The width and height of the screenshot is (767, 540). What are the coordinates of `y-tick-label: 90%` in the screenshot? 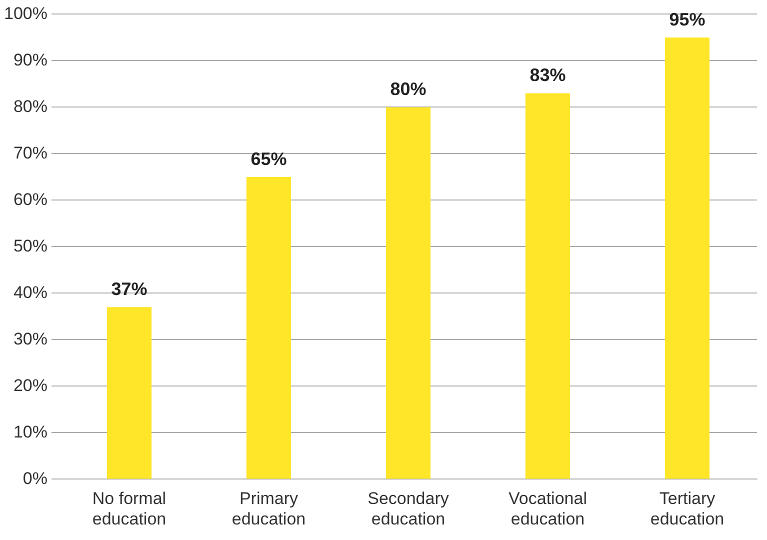 It's located at (30, 60).